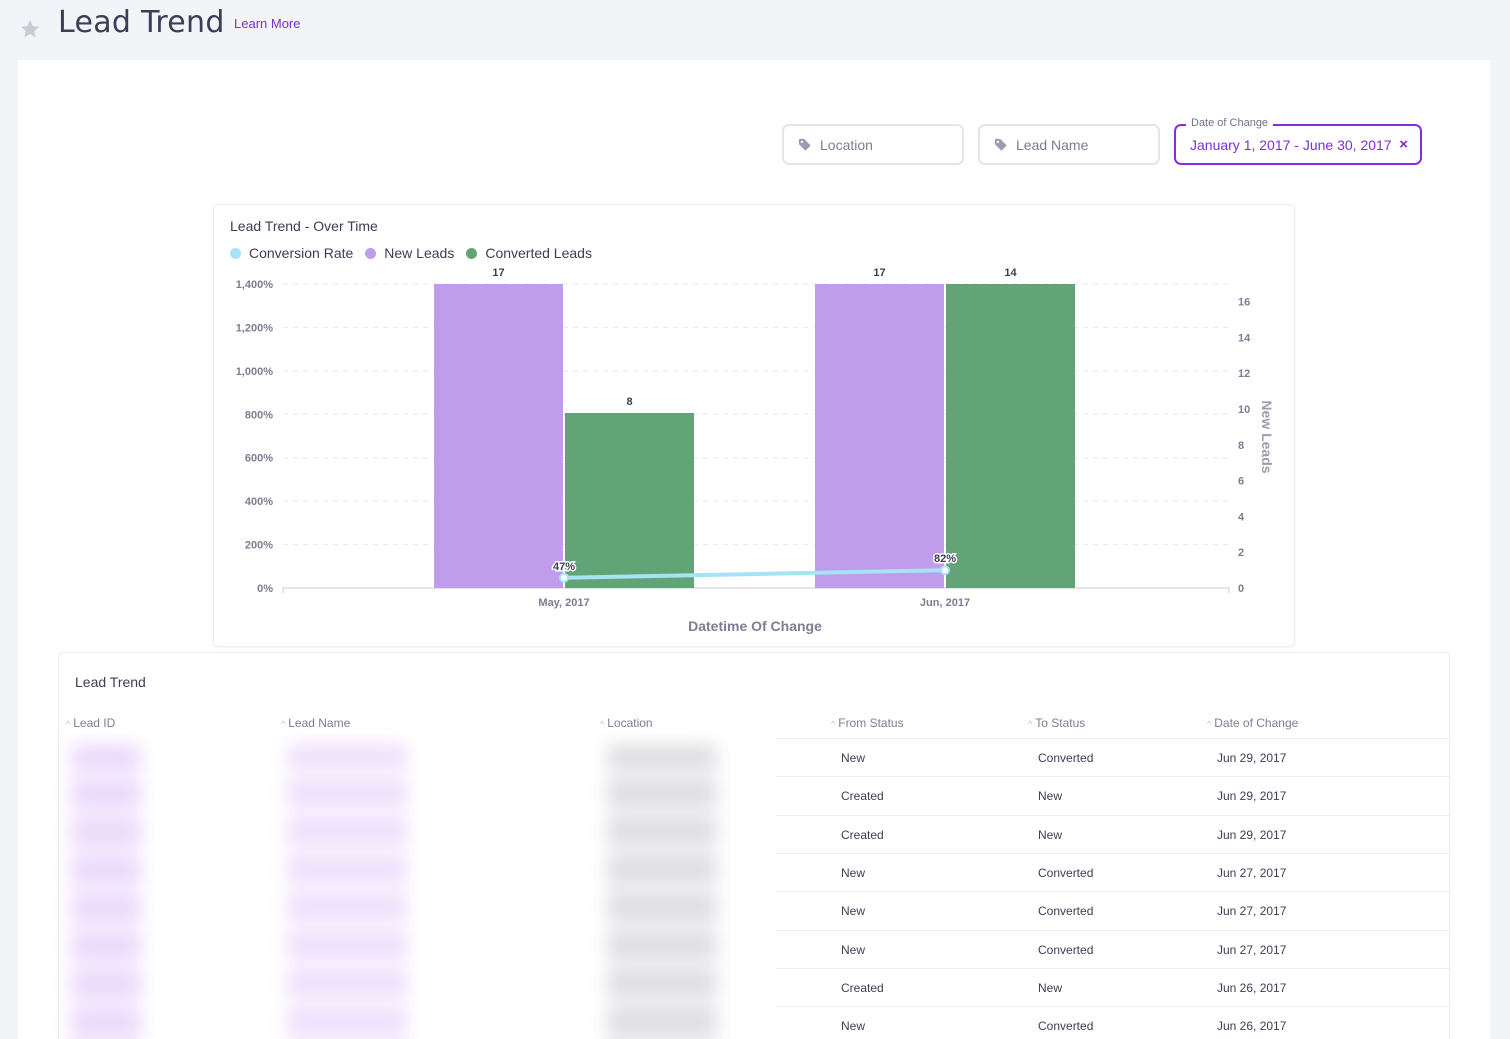  What do you see at coordinates (873, 144) in the screenshot?
I see `location-filter: Location` at bounding box center [873, 144].